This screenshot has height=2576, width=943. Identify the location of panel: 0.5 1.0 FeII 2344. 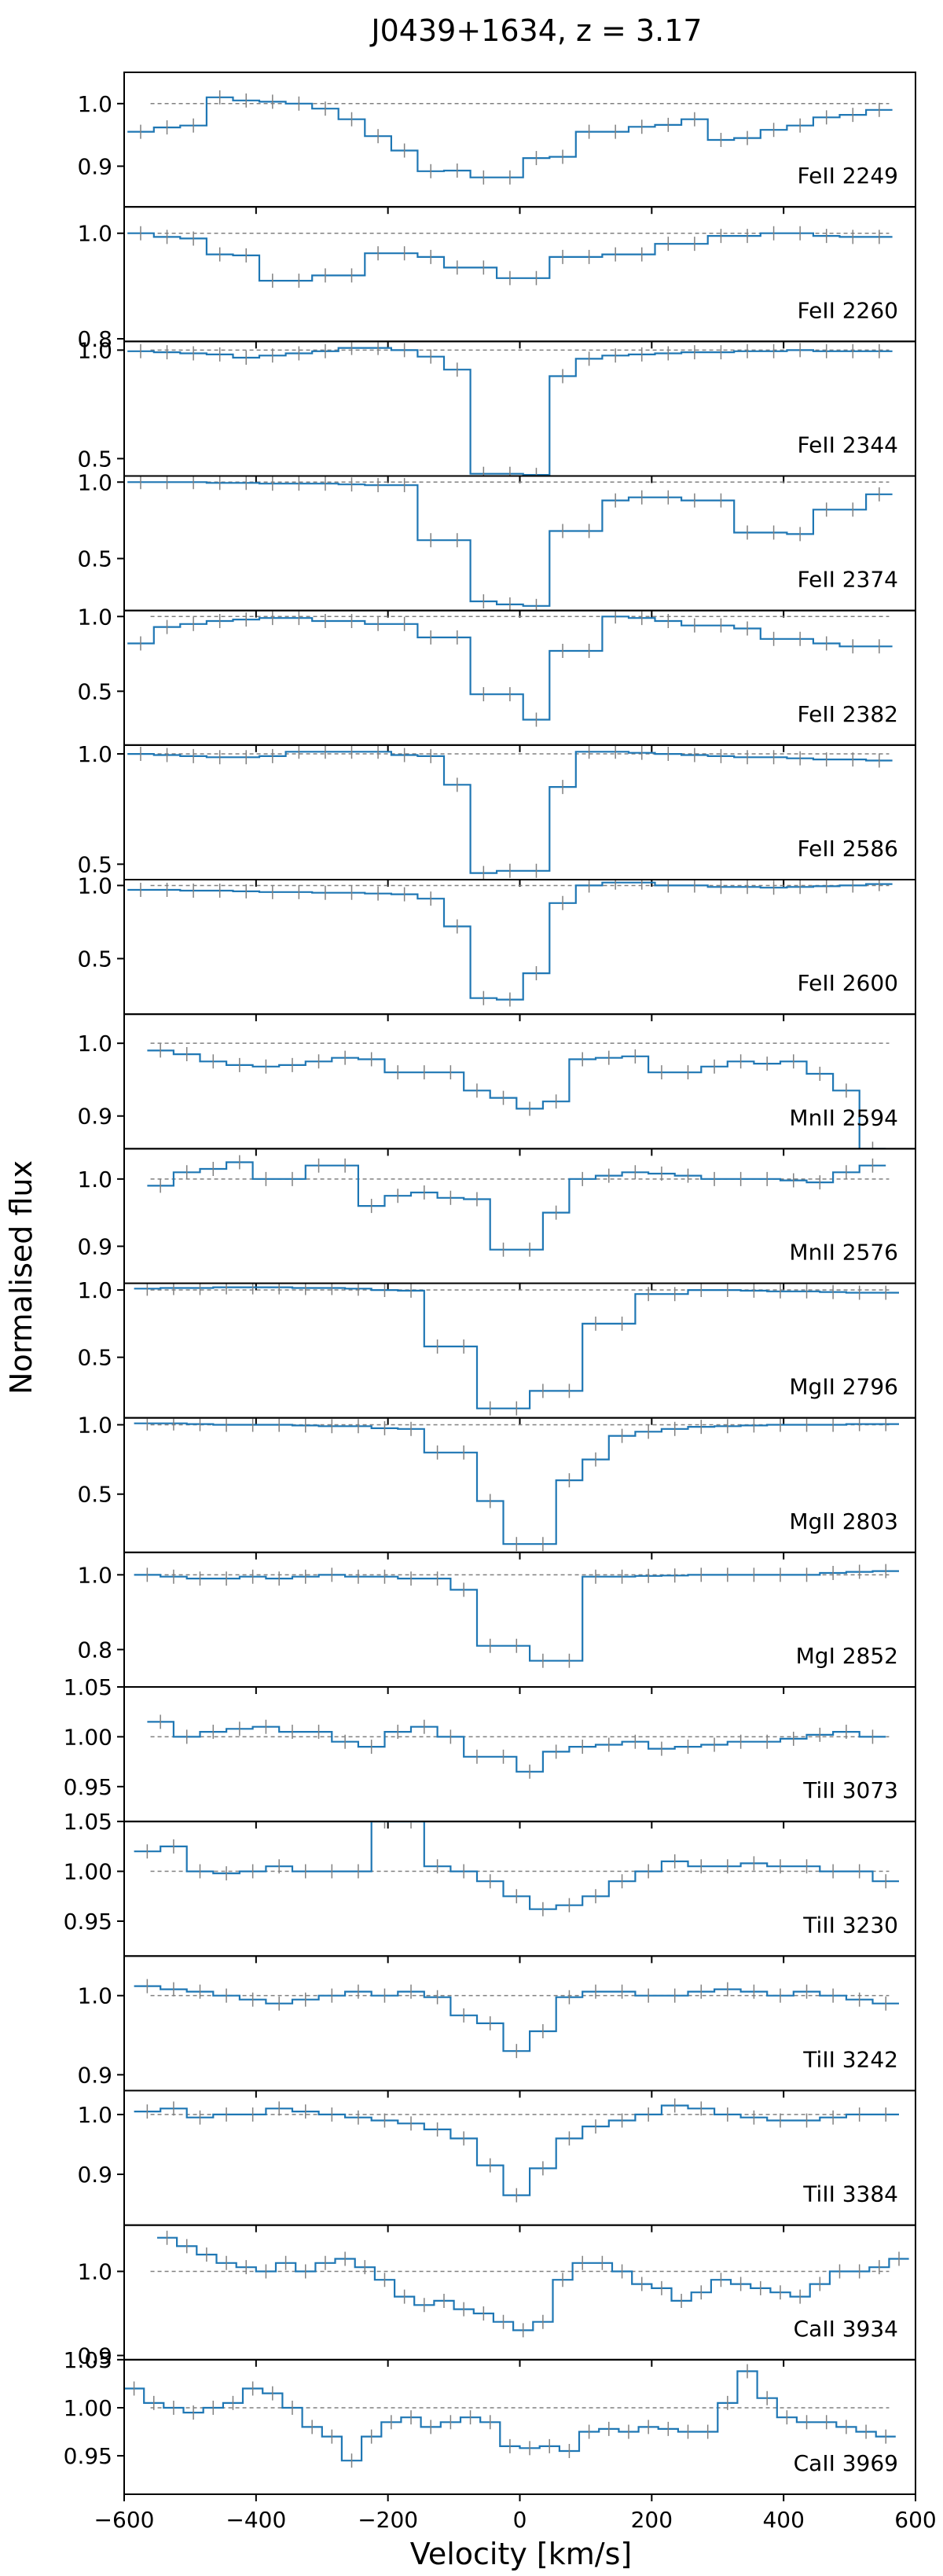
(497, 410).